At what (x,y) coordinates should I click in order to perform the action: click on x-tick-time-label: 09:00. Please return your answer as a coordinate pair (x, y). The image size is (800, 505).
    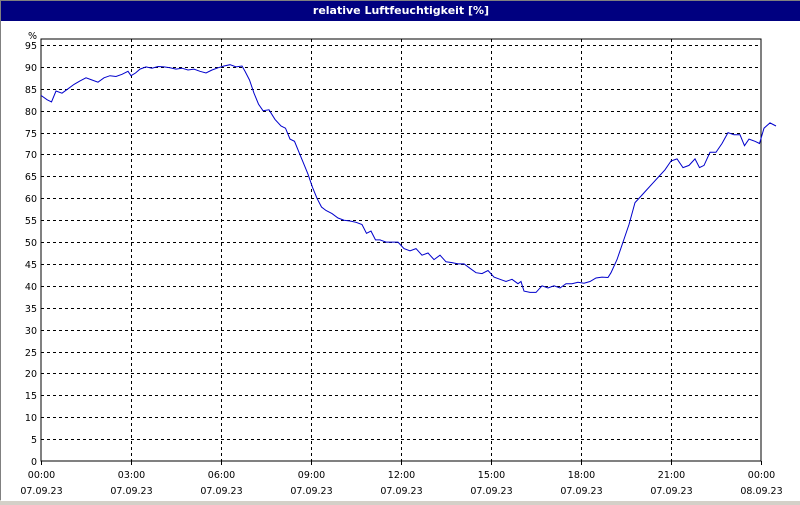
    Looking at the image, I should click on (311, 475).